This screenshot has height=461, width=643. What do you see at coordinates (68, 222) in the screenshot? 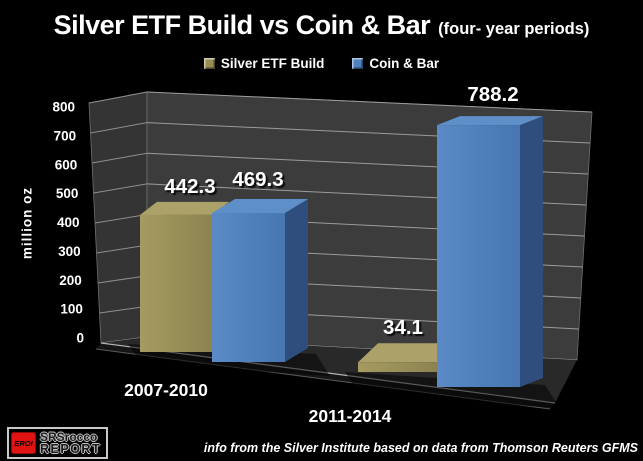
I see `y-tick-400: 400` at bounding box center [68, 222].